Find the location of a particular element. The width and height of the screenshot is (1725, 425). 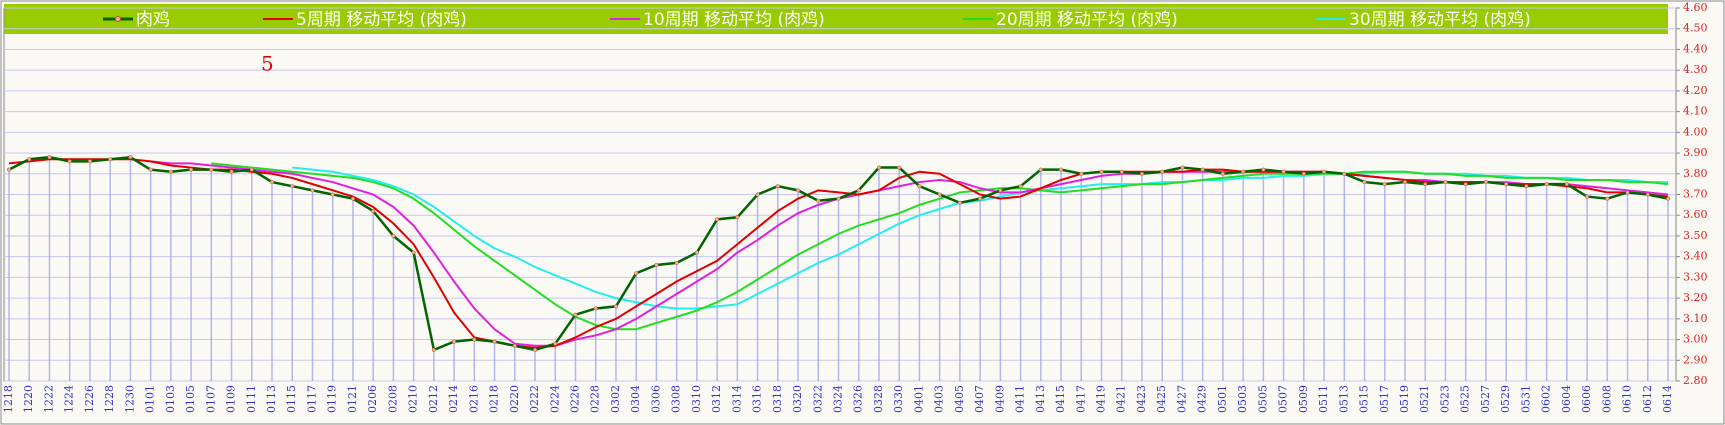

y-tick-label: 2.80 is located at coordinates (1695, 380).